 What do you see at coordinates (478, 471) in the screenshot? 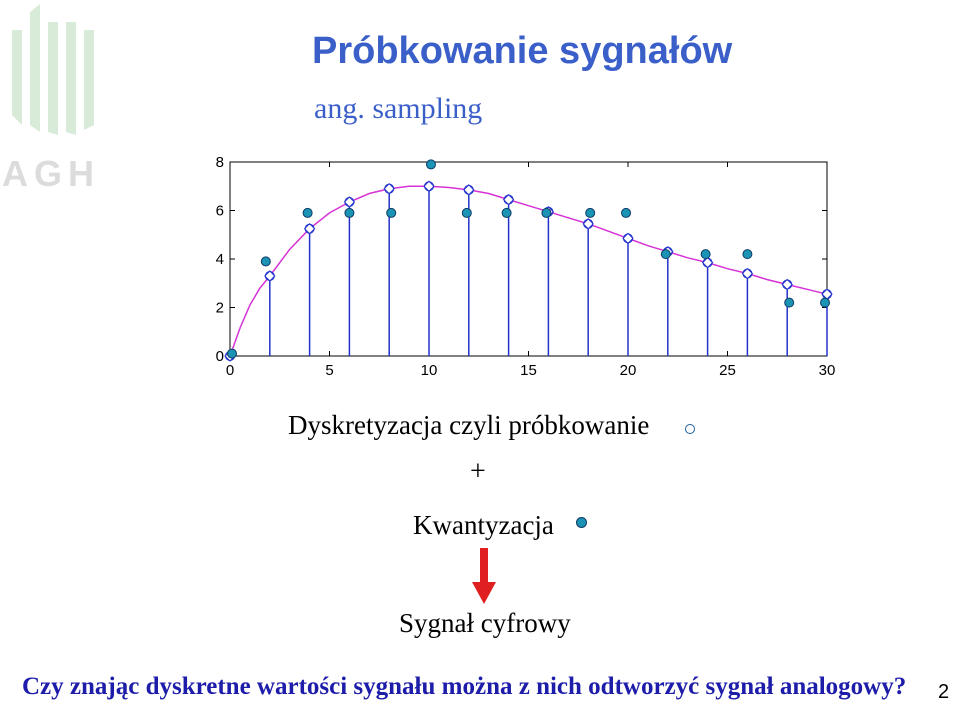
I see `plus-sign: +` at bounding box center [478, 471].